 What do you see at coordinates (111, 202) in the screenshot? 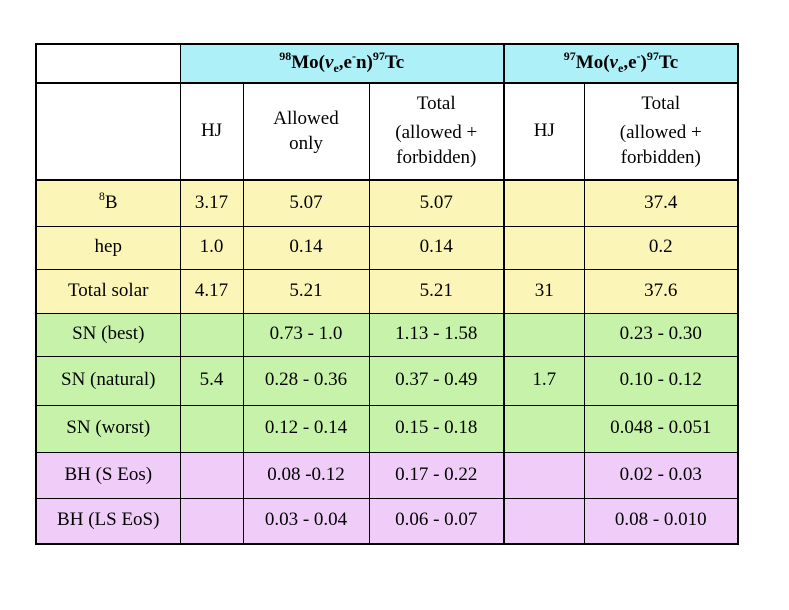
I see `element-text: B` at bounding box center [111, 202].